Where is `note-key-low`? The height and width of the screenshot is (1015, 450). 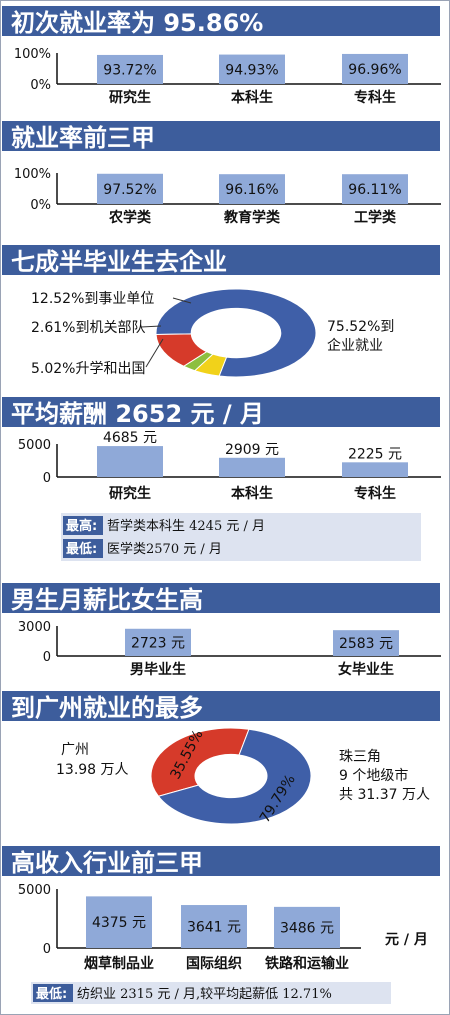 note-key-low is located at coordinates (83, 548).